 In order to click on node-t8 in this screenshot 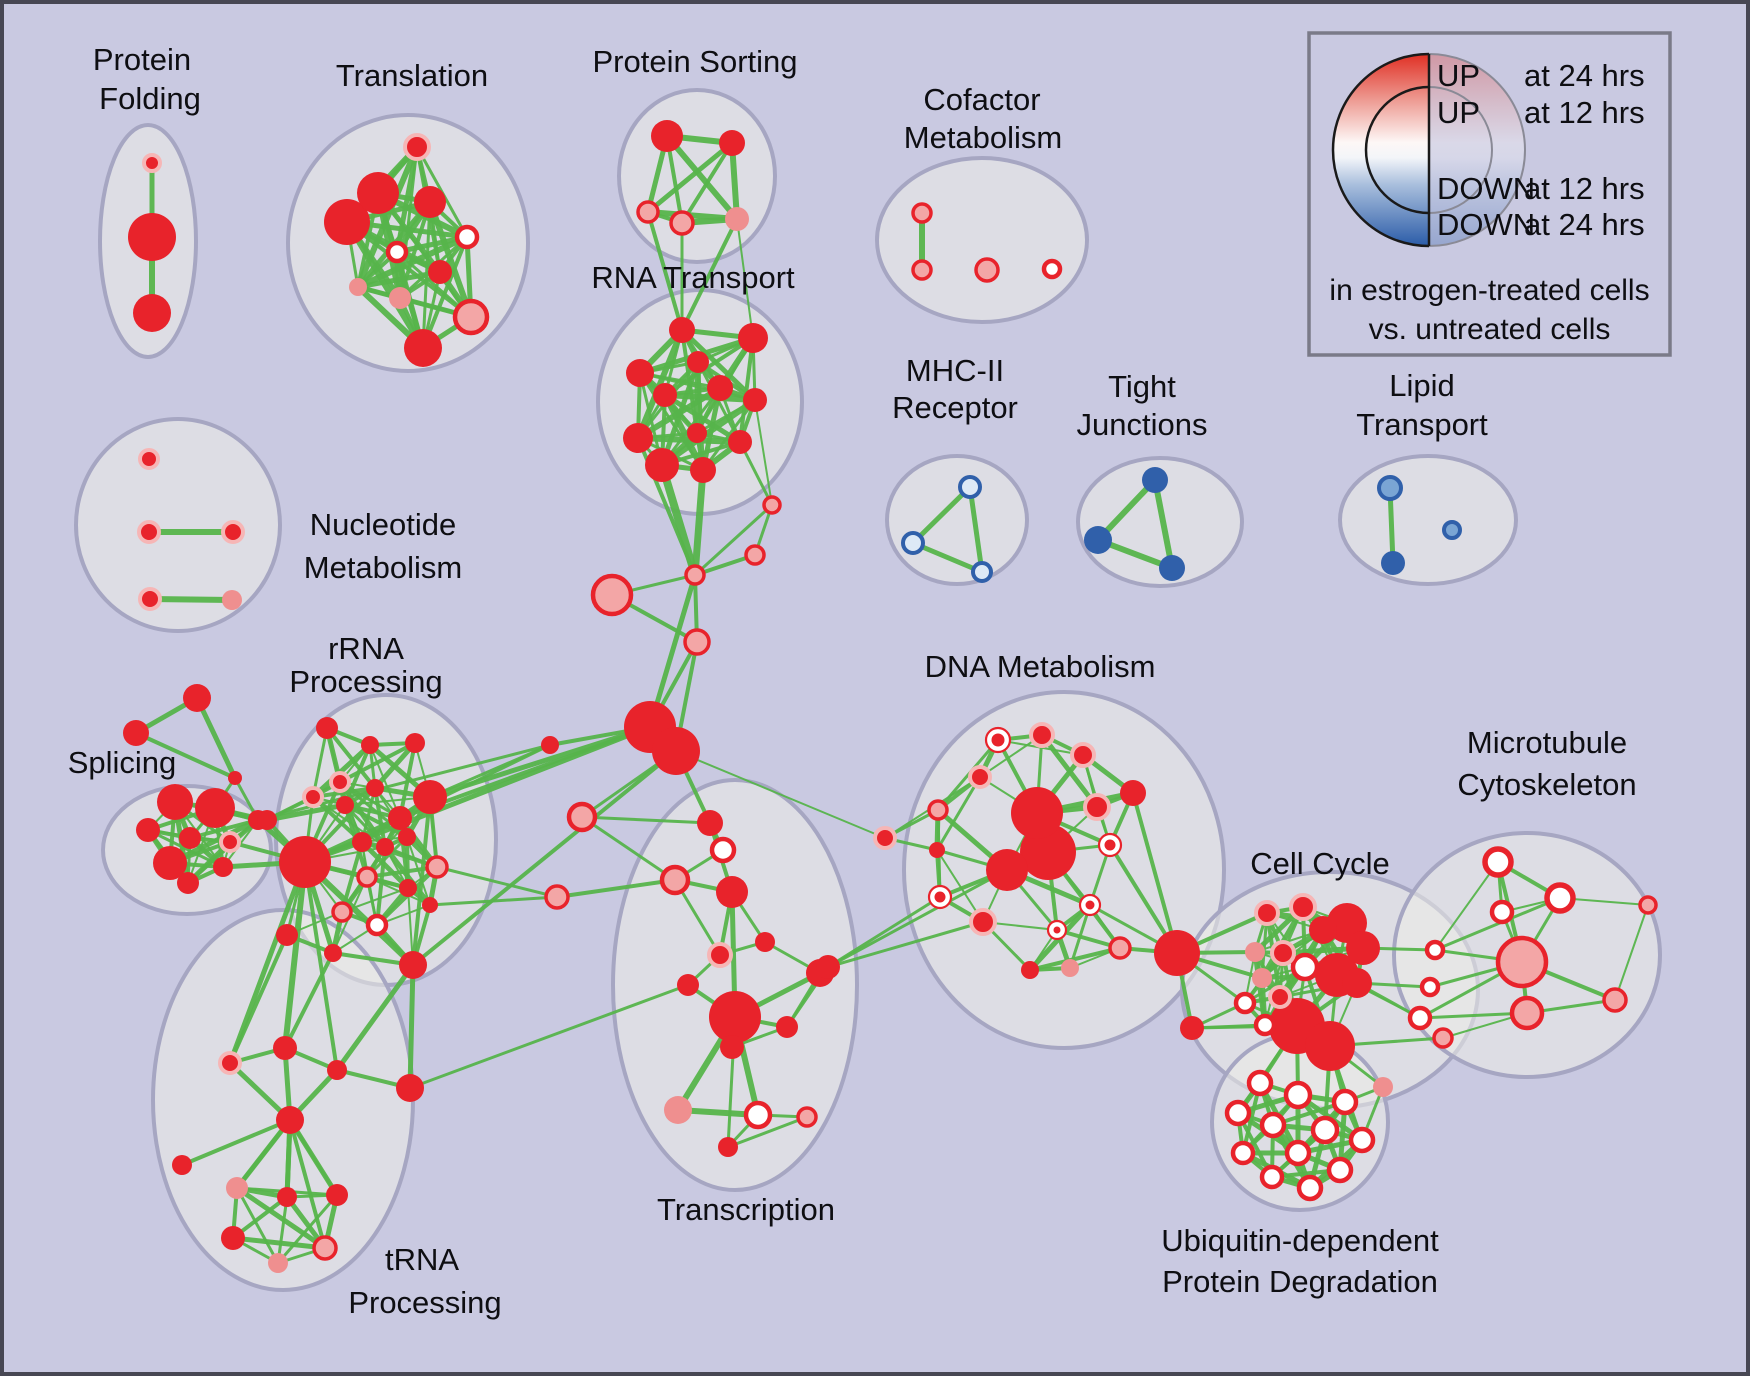, I will do `click(358, 287)`.